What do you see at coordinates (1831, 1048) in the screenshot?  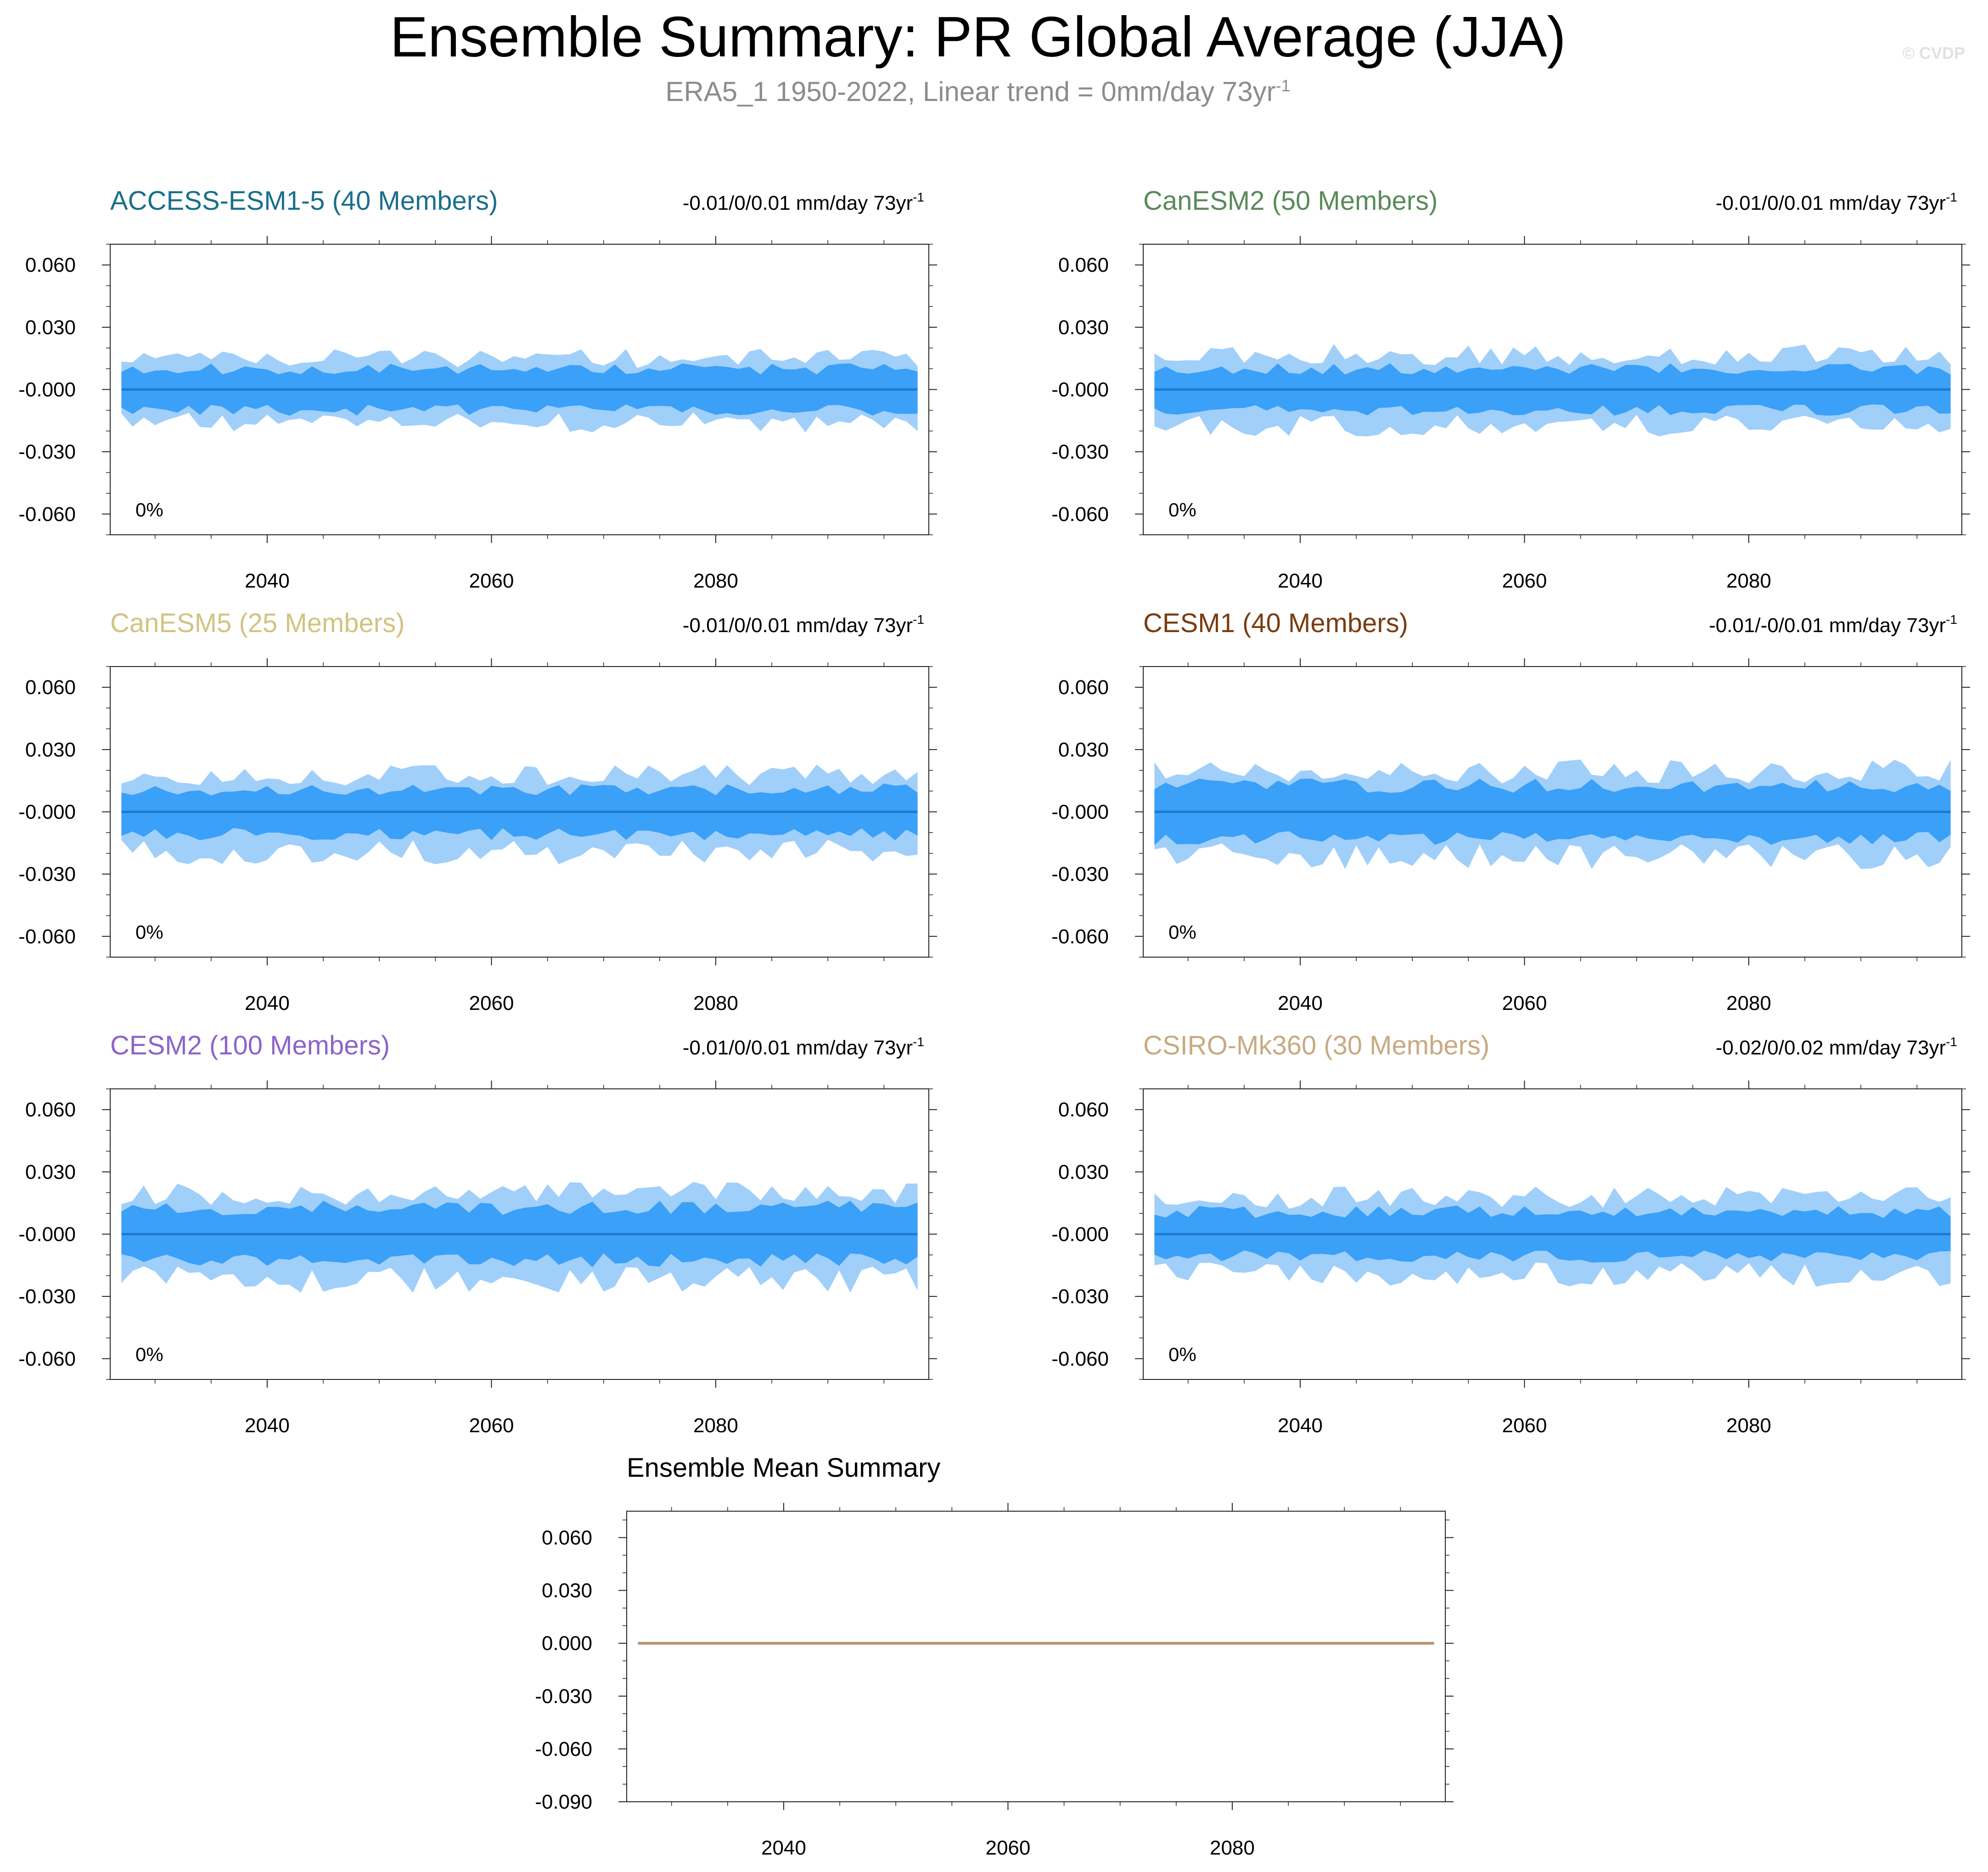 I see `trend-label-text: -0.02/0/0.02 mm/day 73yr` at bounding box center [1831, 1048].